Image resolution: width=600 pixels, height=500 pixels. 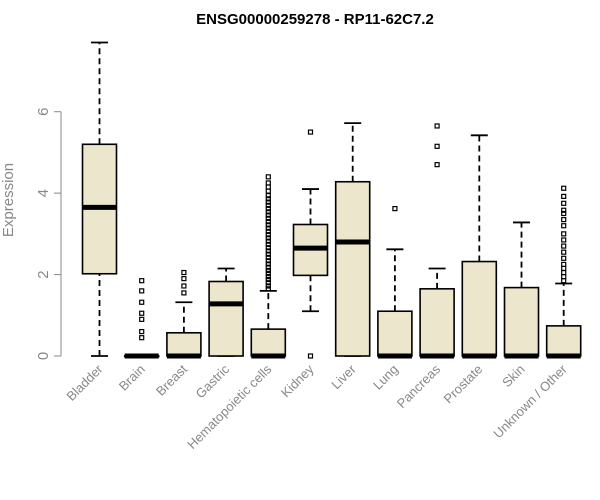 I want to click on y-axis: 0 2 4 6, so click(x=48, y=234).